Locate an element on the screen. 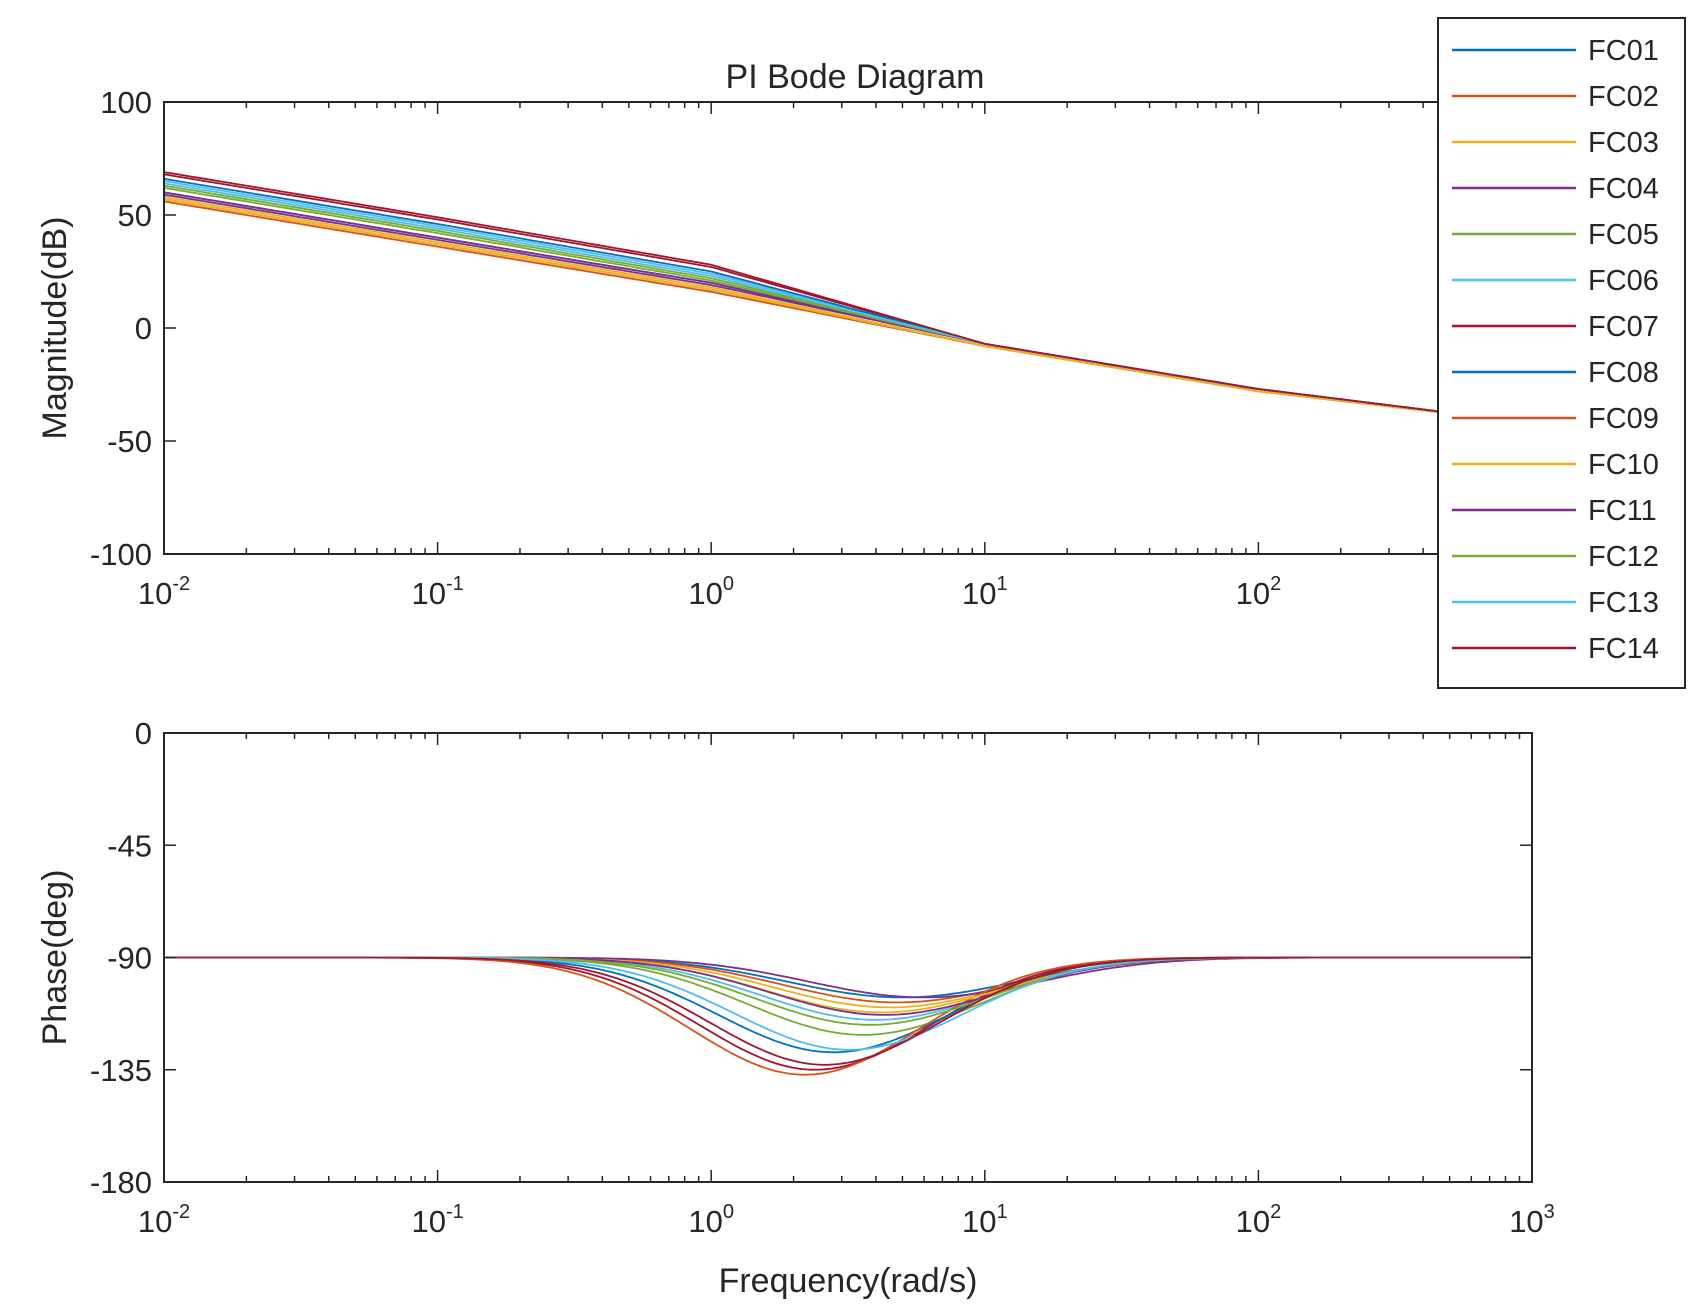  phase-line-fc14 is located at coordinates (848, 1011).